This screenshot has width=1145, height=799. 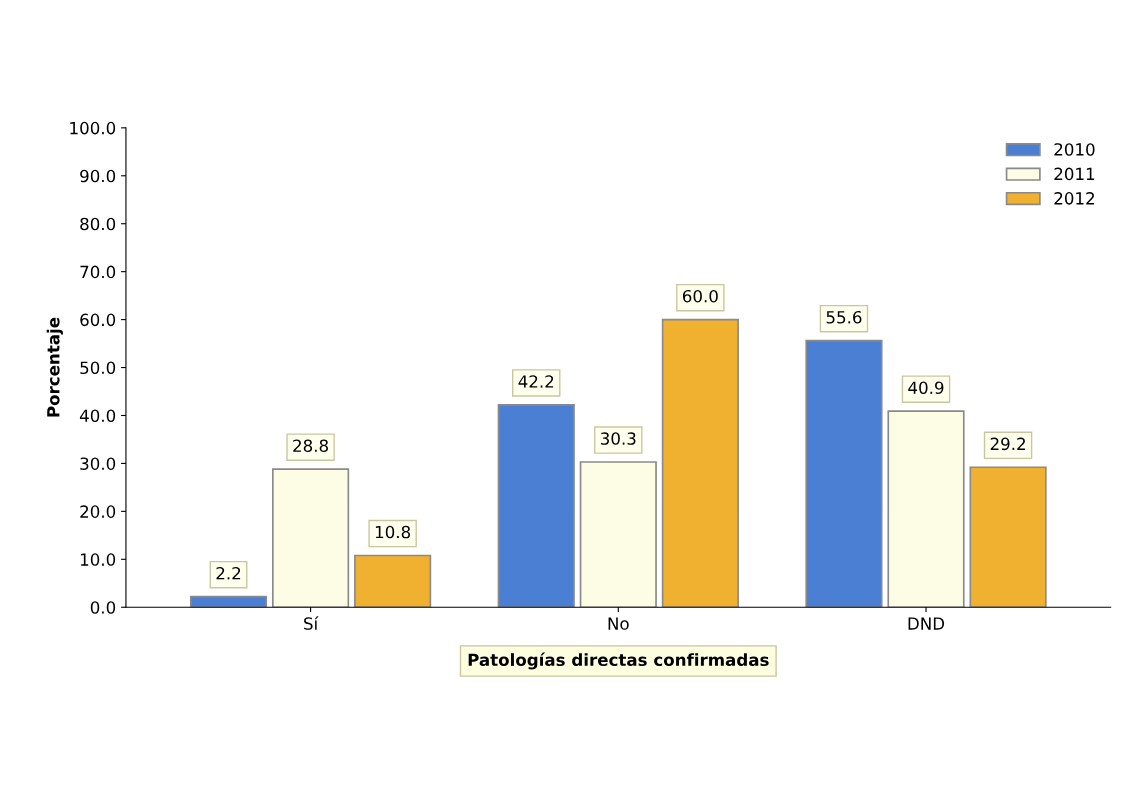 I want to click on data-label: 2.2, so click(x=228, y=573).